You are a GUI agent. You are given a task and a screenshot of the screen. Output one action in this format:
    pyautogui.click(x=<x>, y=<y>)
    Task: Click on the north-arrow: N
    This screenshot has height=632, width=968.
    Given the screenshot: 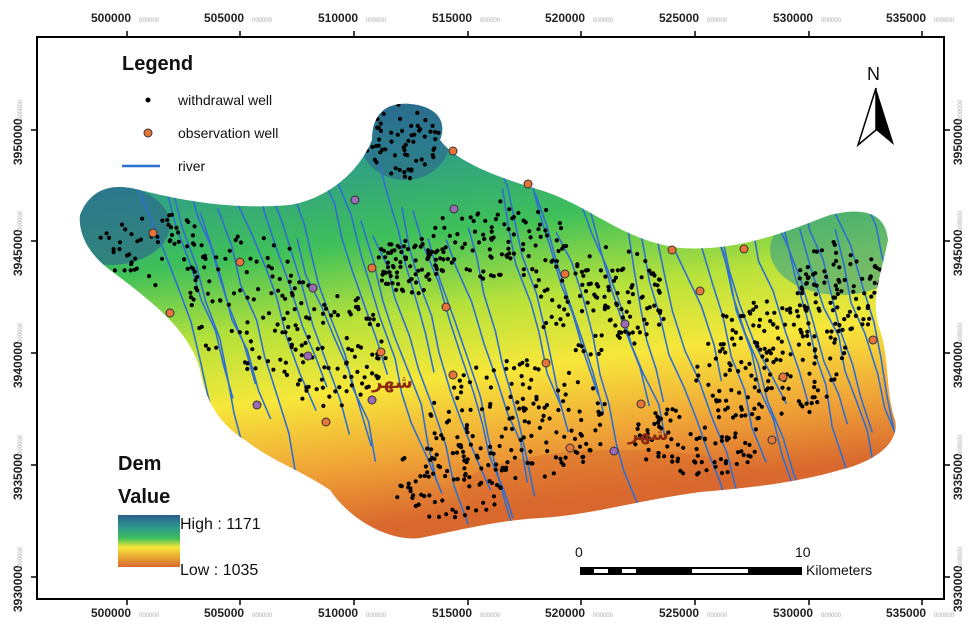 What is the action you would take?
    pyautogui.click(x=875, y=106)
    